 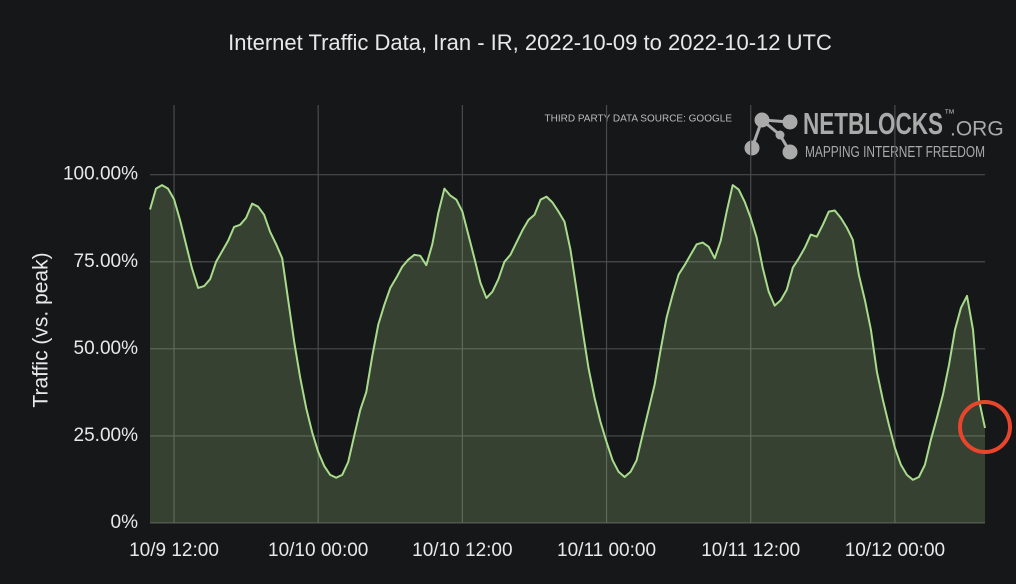 What do you see at coordinates (606, 550) in the screenshot?
I see `x-tick-label: 10/11 00:00` at bounding box center [606, 550].